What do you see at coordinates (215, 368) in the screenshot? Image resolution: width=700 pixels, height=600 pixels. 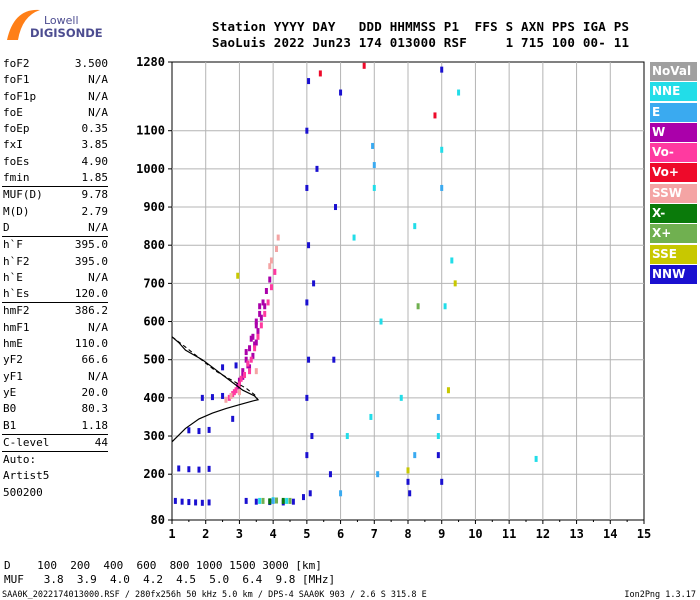 I see `density-profile-dashed-line` at bounding box center [215, 368].